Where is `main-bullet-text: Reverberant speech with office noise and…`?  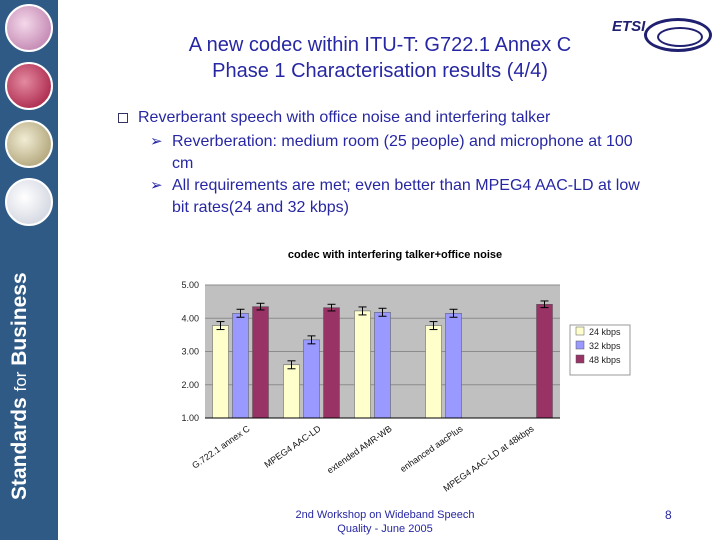 main-bullet-text: Reverberant speech with office noise and… is located at coordinates (344, 117).